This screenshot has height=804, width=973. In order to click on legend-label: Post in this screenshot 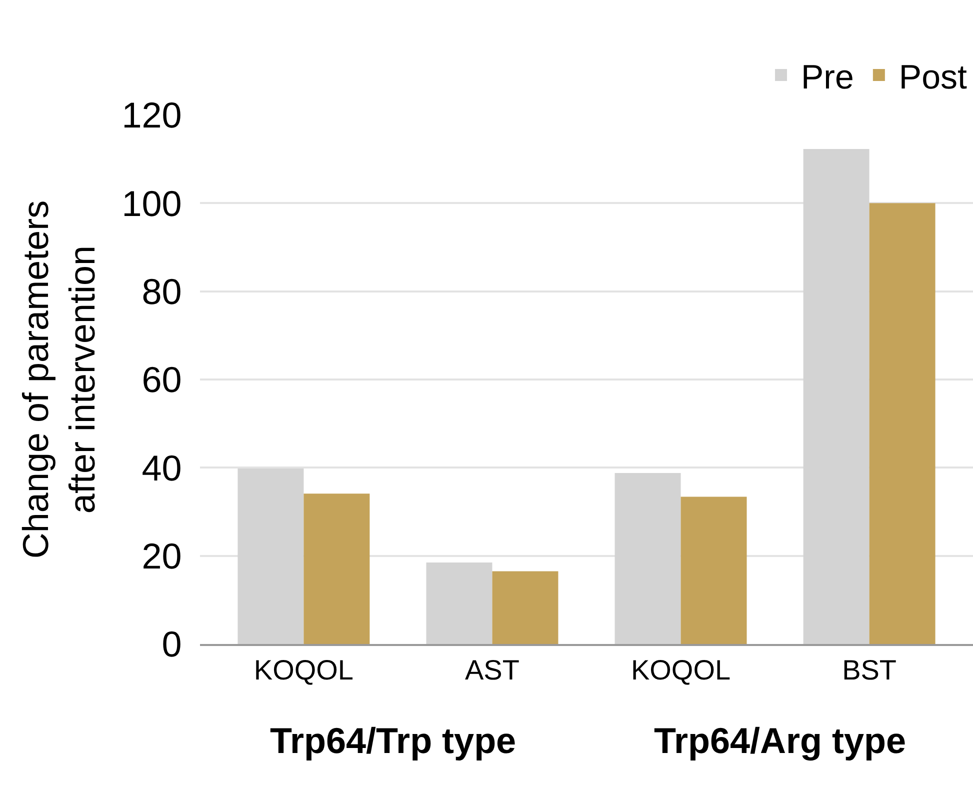, I will do `click(933, 77)`.